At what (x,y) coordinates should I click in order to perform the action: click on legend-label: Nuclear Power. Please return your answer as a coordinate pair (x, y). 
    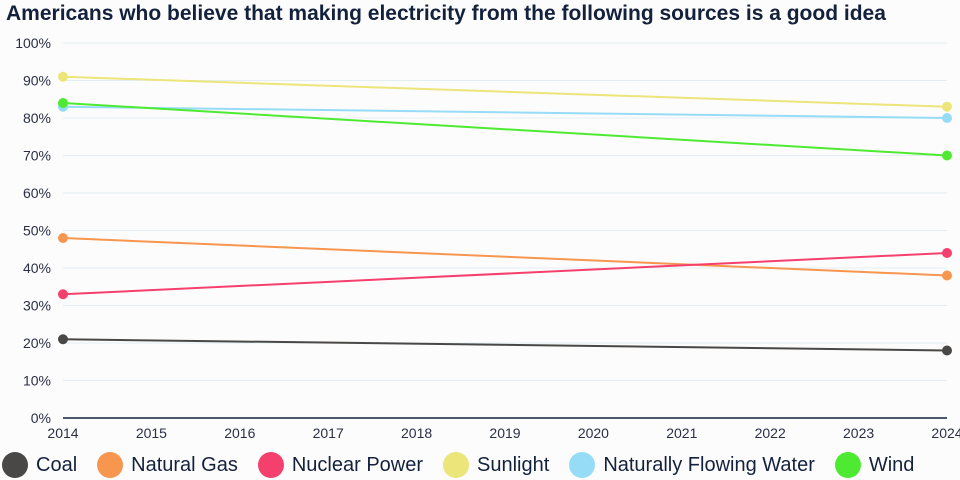
    Looking at the image, I should click on (357, 464).